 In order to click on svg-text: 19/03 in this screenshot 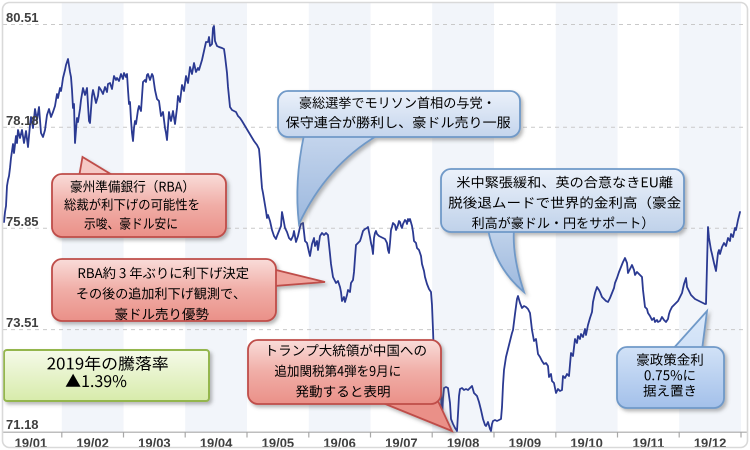, I will do `click(154, 443)`.